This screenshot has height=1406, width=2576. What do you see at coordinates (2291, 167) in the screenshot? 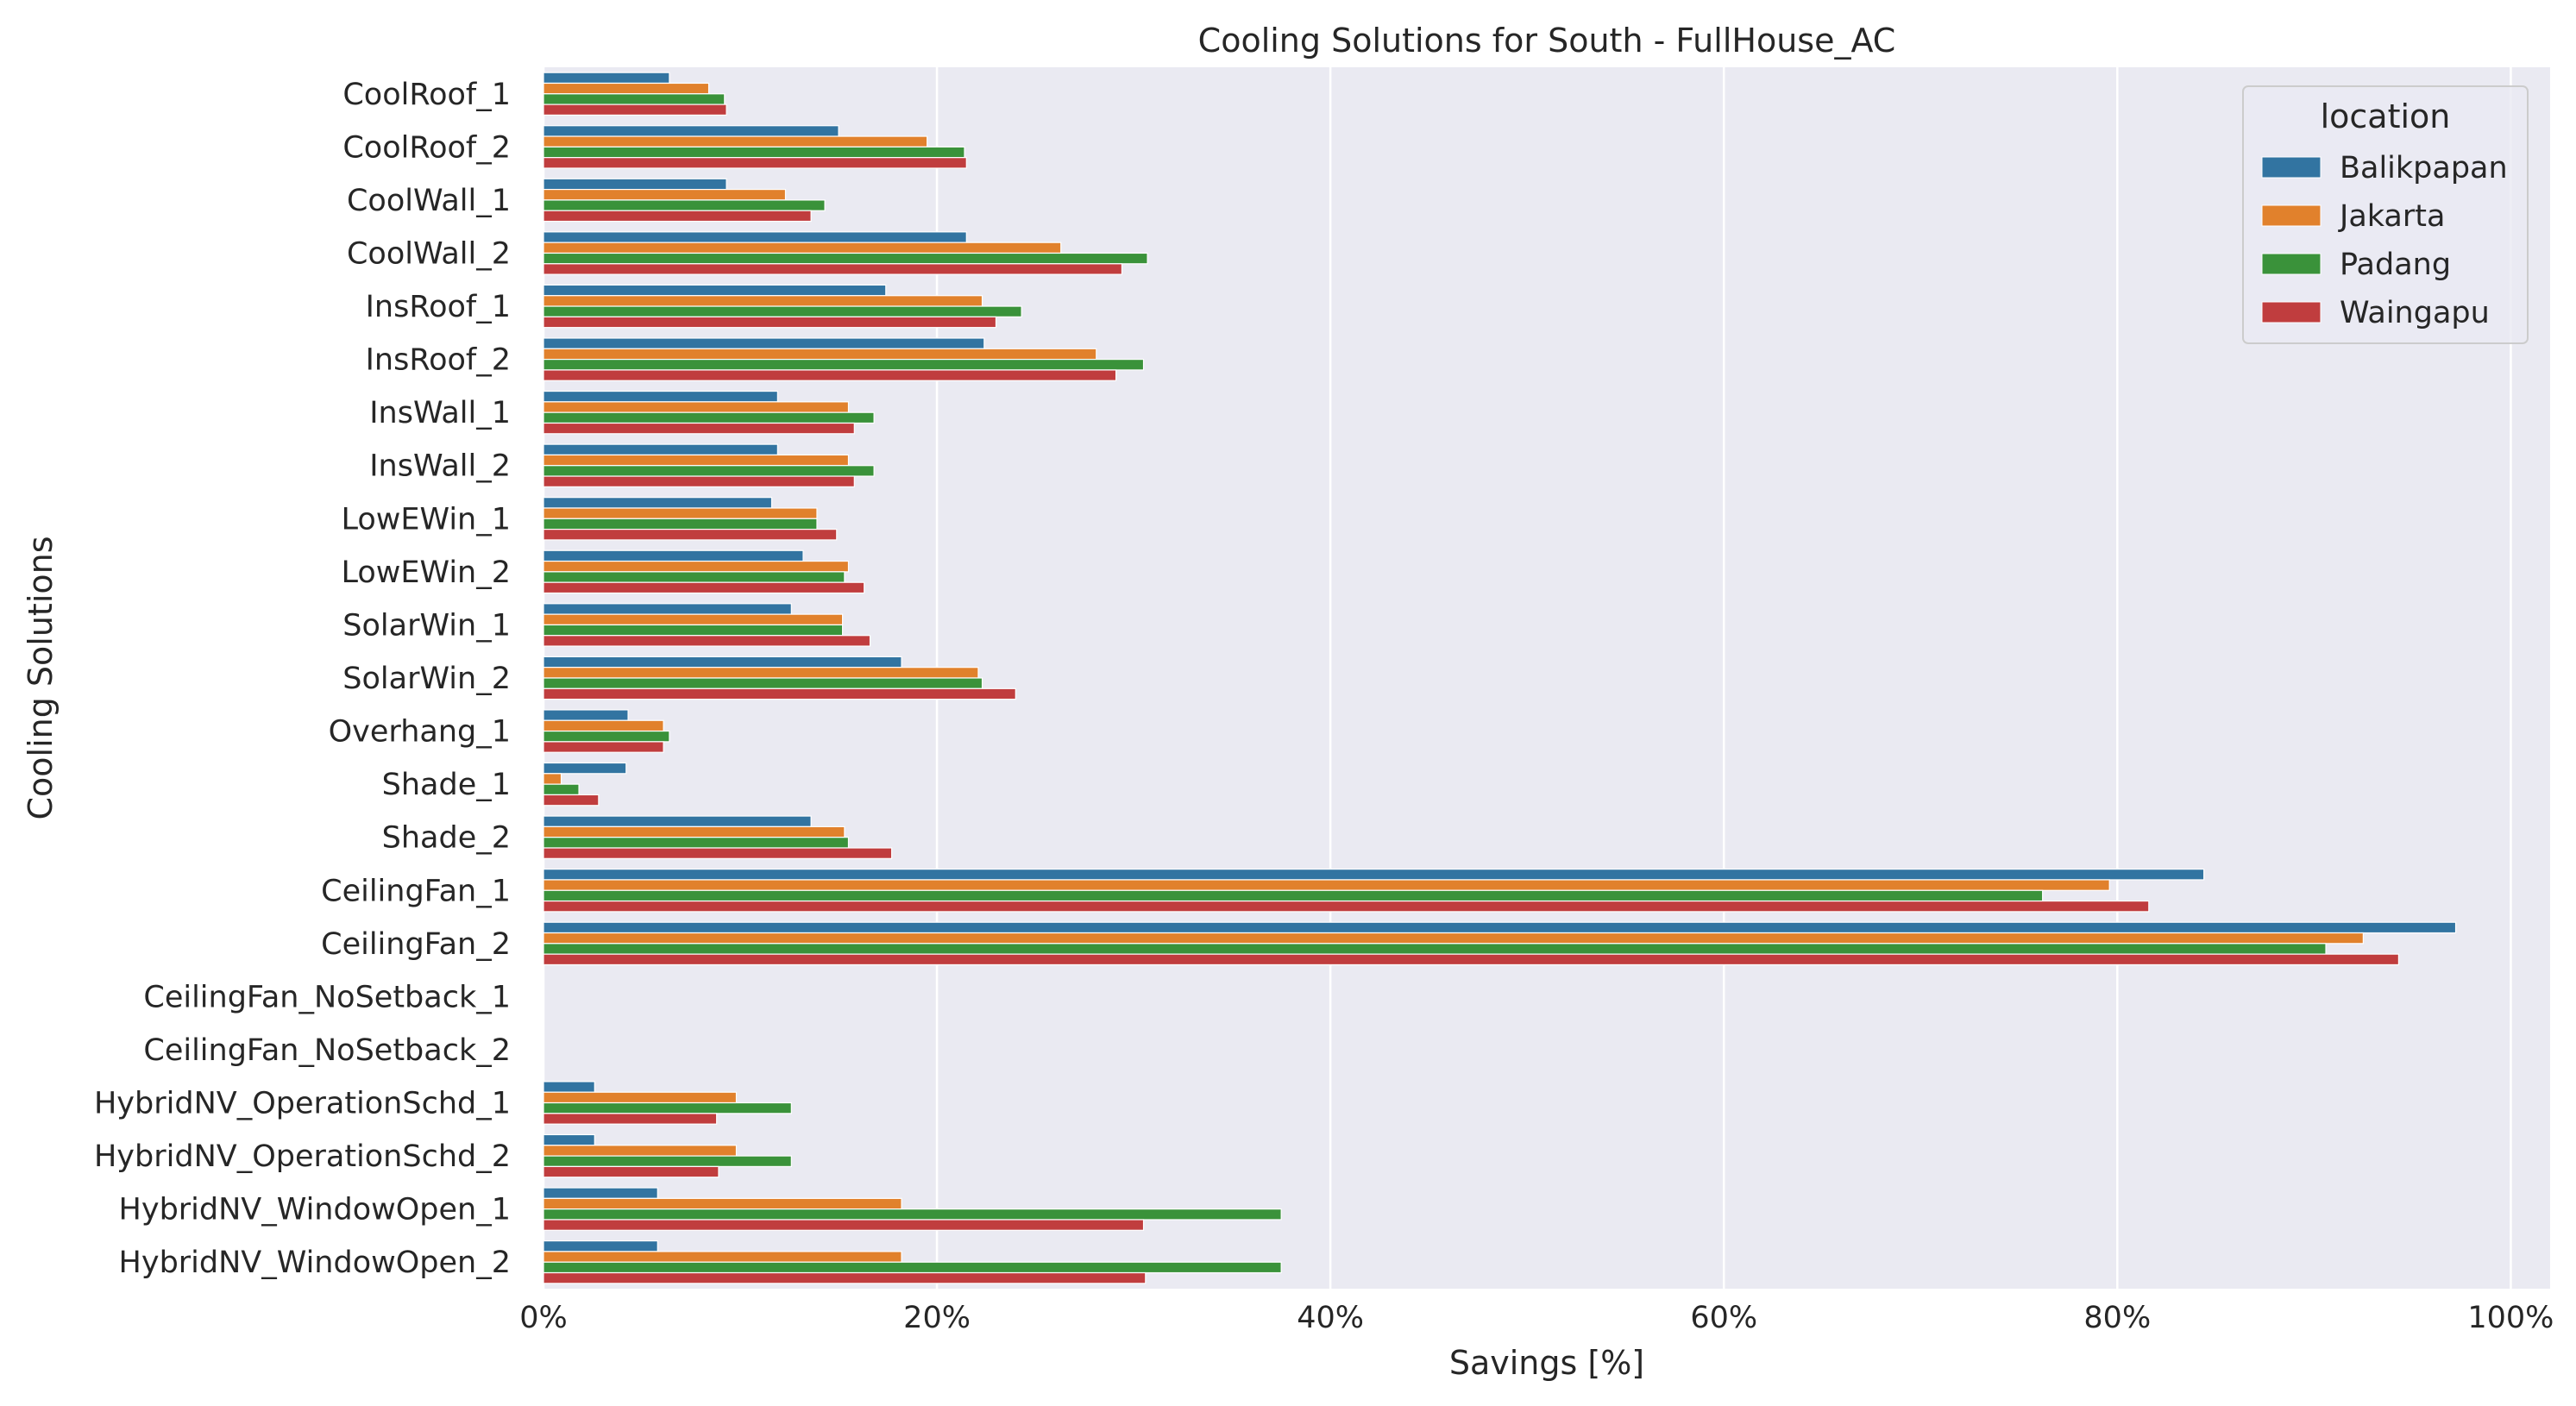
I see `legend-swatch-balikpapan` at bounding box center [2291, 167].